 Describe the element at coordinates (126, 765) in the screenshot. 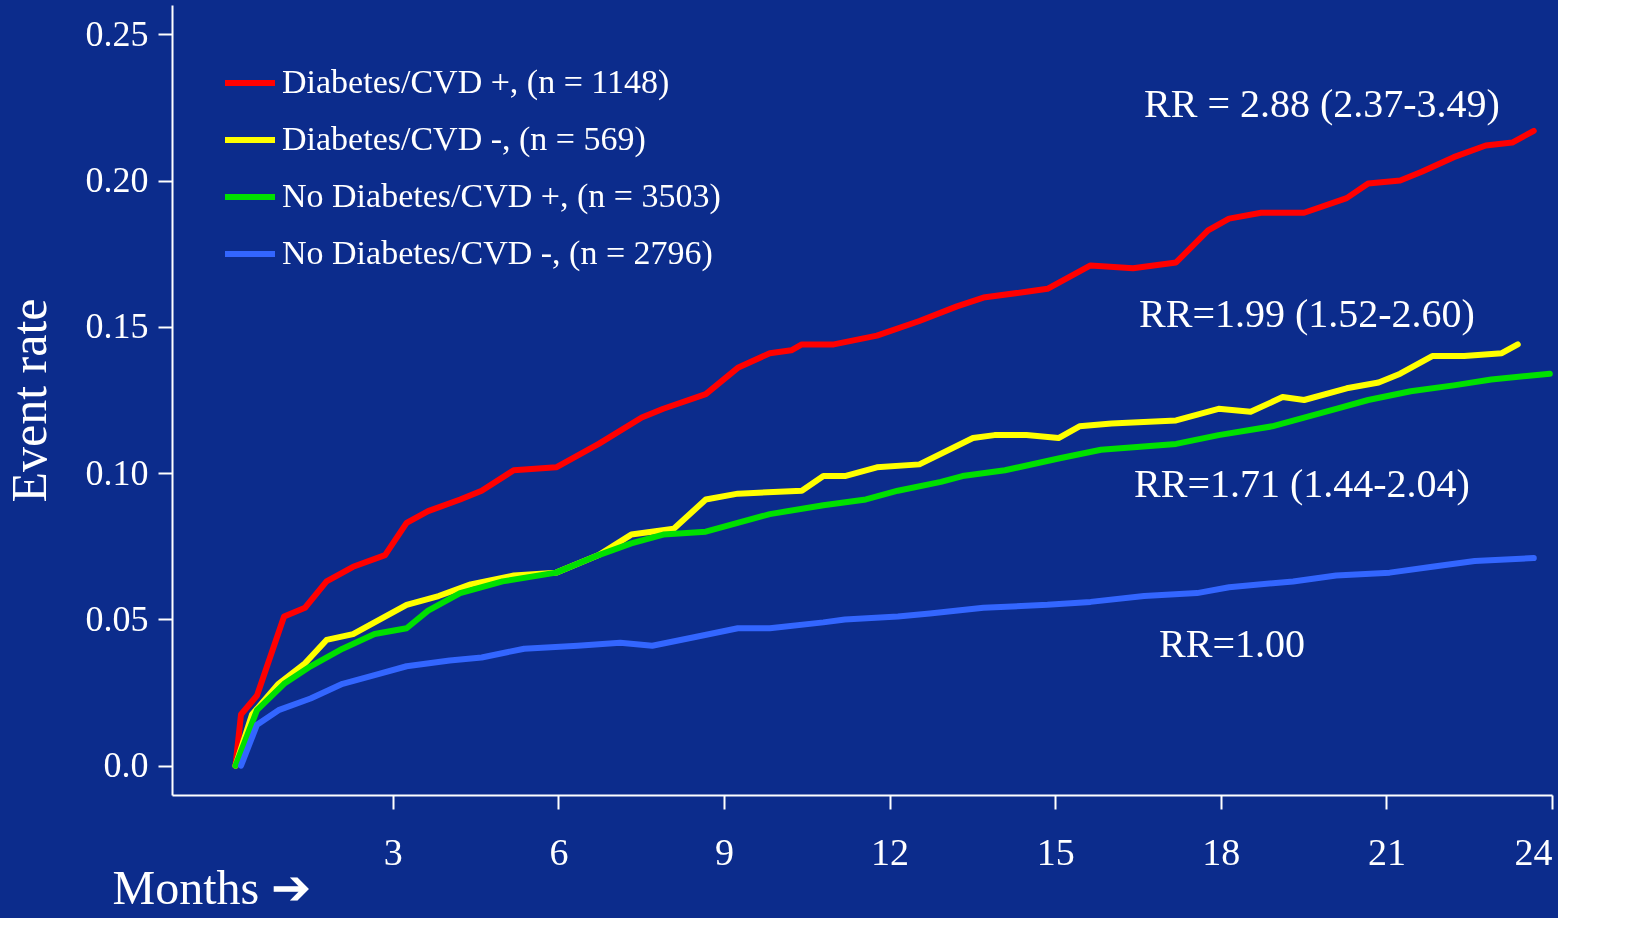

I see `y-tick-label: 0.0` at that location.